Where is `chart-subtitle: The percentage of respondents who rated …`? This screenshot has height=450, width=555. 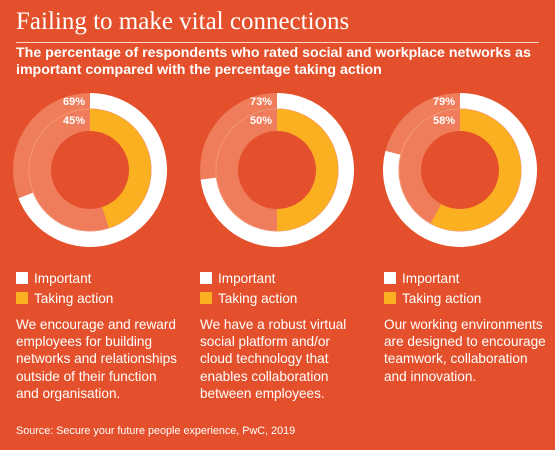 chart-subtitle: The percentage of respondents who rated … is located at coordinates (273, 61).